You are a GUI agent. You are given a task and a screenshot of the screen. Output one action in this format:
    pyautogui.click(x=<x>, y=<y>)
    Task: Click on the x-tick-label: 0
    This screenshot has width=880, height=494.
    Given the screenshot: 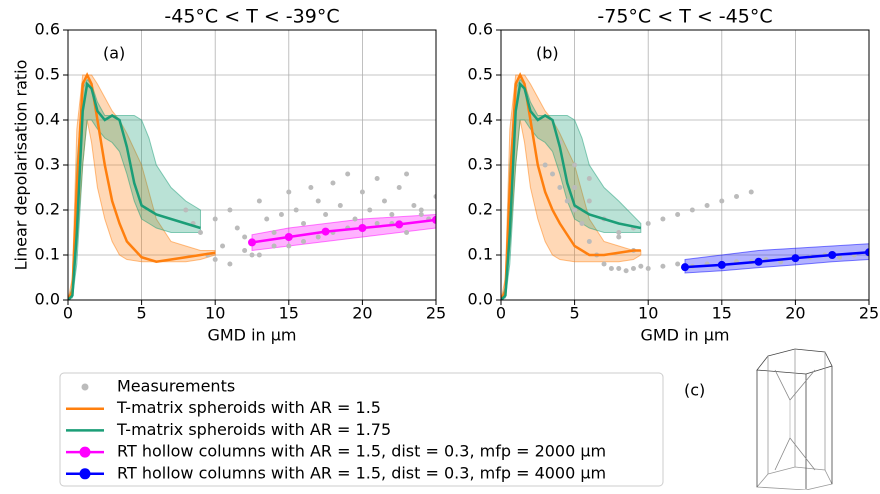 What is the action you would take?
    pyautogui.click(x=501, y=313)
    